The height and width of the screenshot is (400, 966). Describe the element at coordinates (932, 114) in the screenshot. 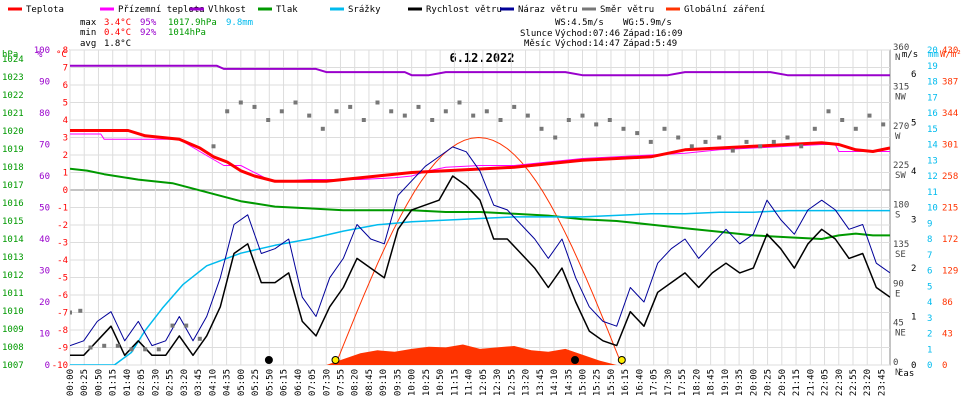

I see `axis-tick-mm: 16` at that location.